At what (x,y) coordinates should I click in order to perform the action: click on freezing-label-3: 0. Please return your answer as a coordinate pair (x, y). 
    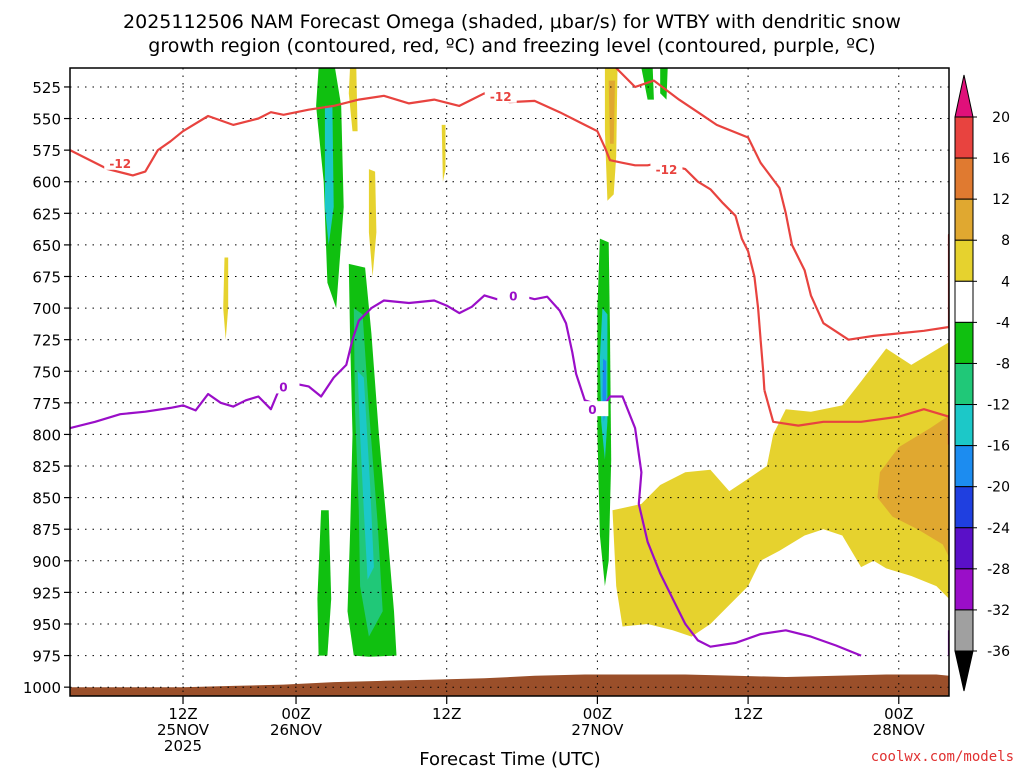
    Looking at the image, I should click on (592, 410).